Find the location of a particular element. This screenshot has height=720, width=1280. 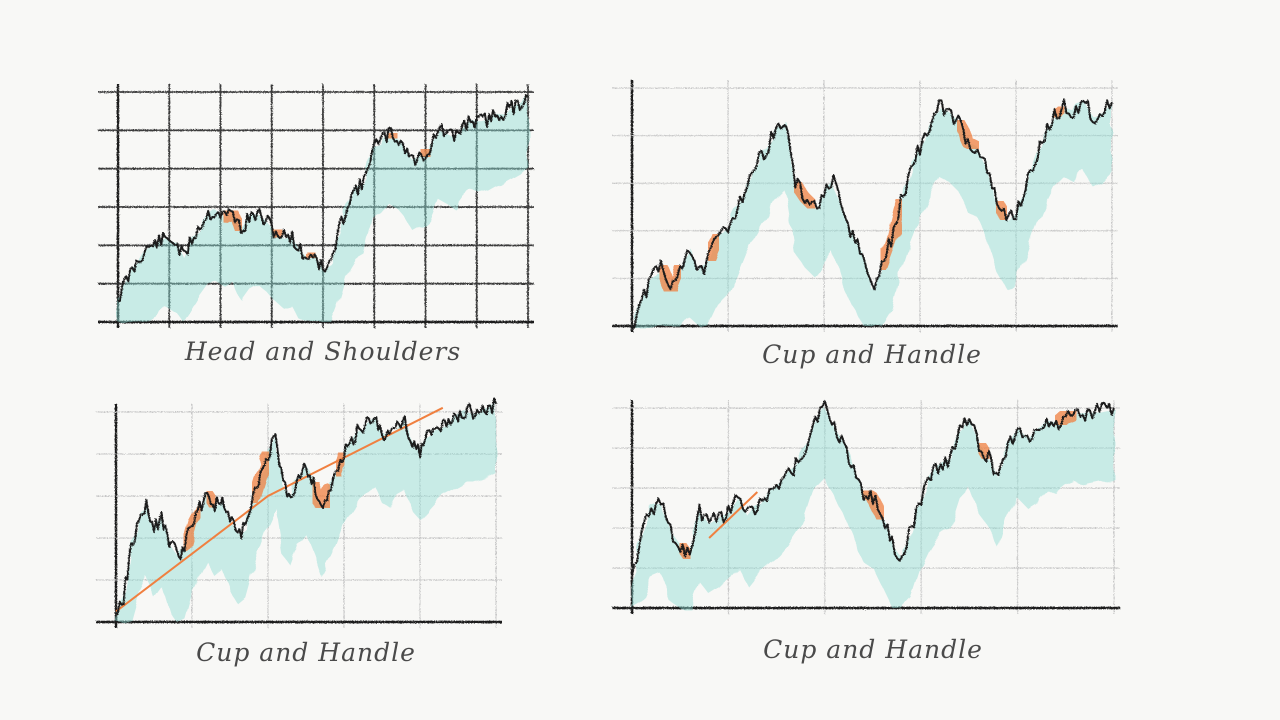

chart-panel-1: Head and Shoulders is located at coordinates (316, 225).